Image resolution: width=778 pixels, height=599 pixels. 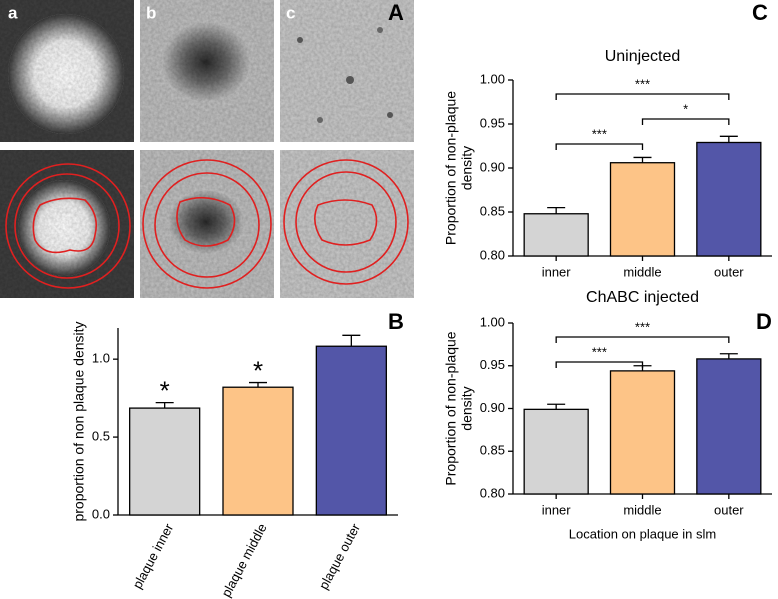 I want to click on y-axis-title: proportion of non plaque density, so click(x=79, y=421).